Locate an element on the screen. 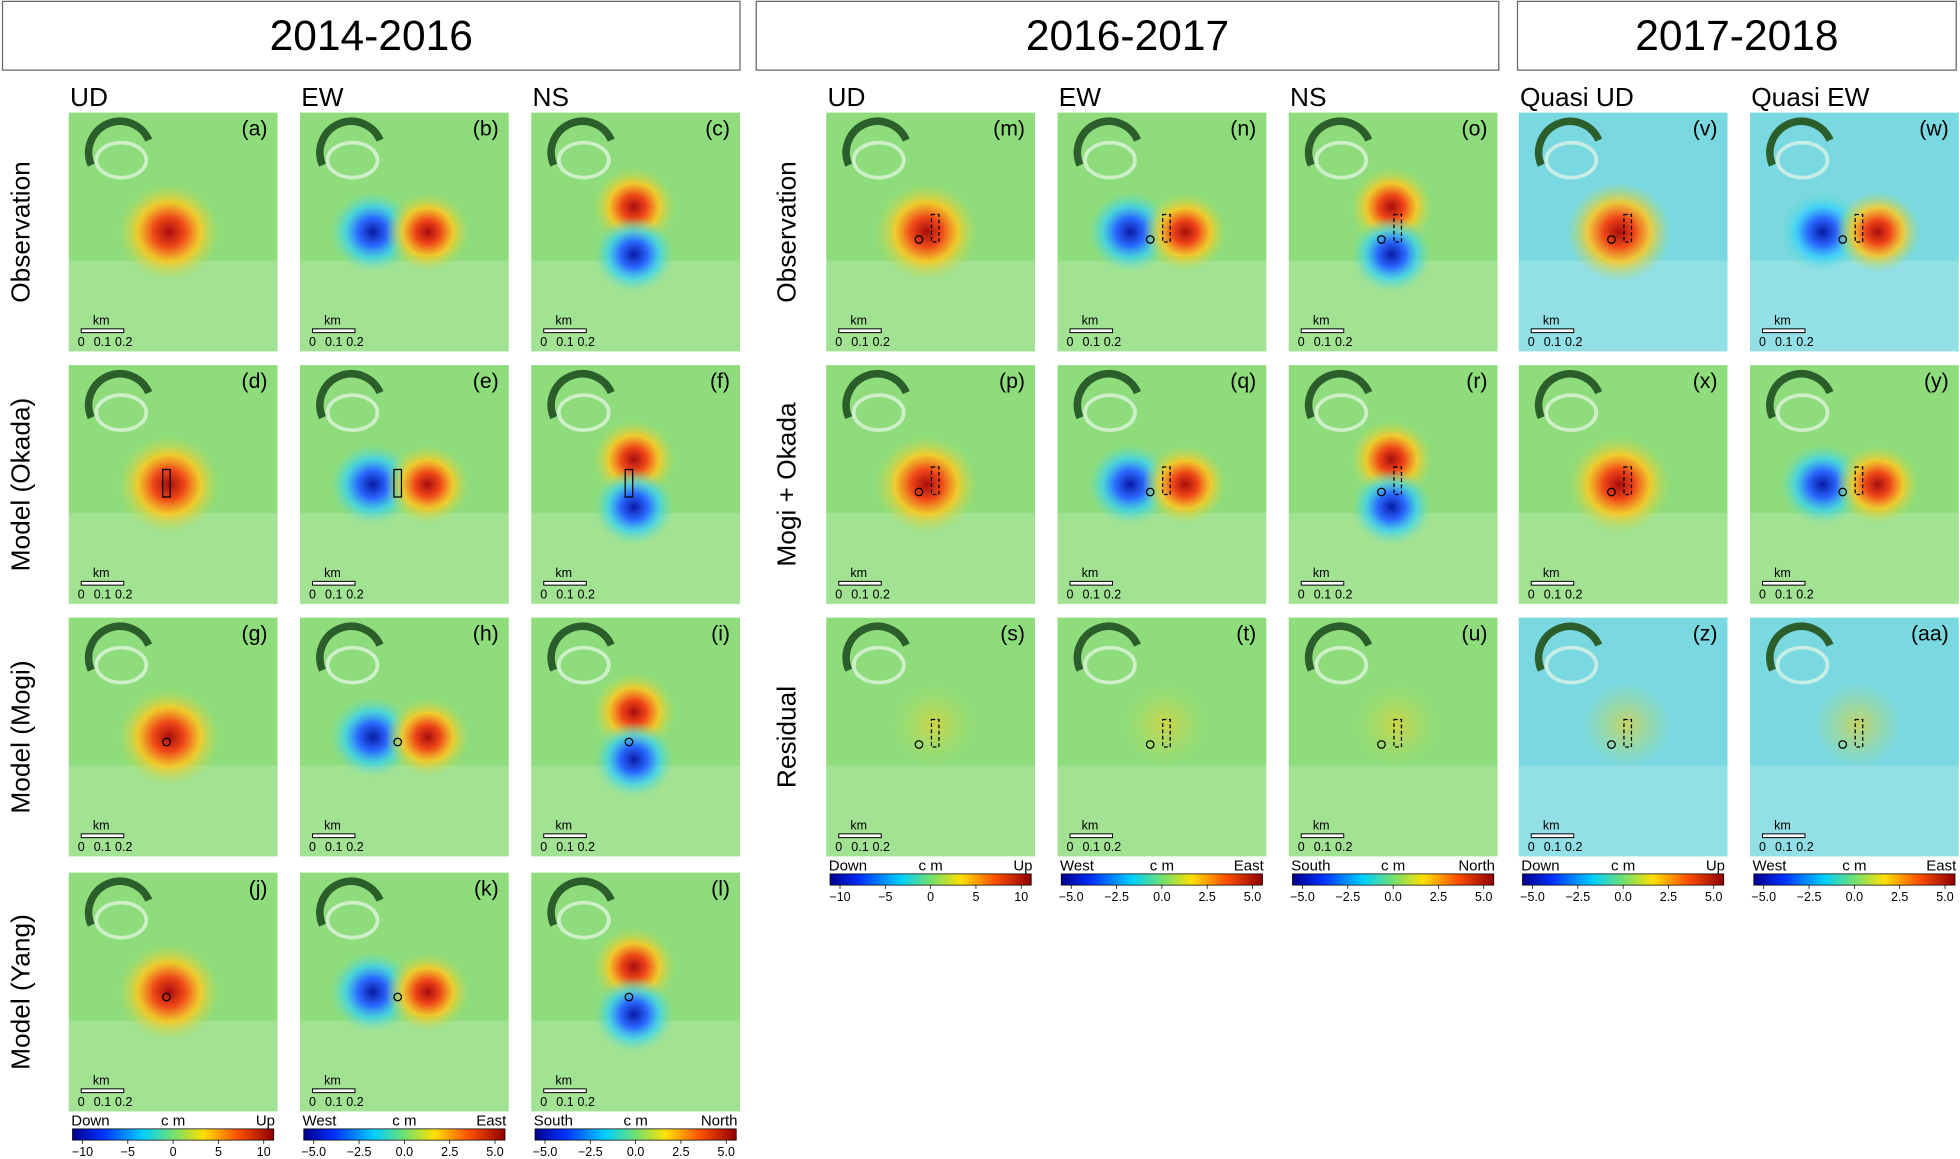 This screenshot has width=1960, height=1159. colorbar-left-label: West is located at coordinates (320, 1120).